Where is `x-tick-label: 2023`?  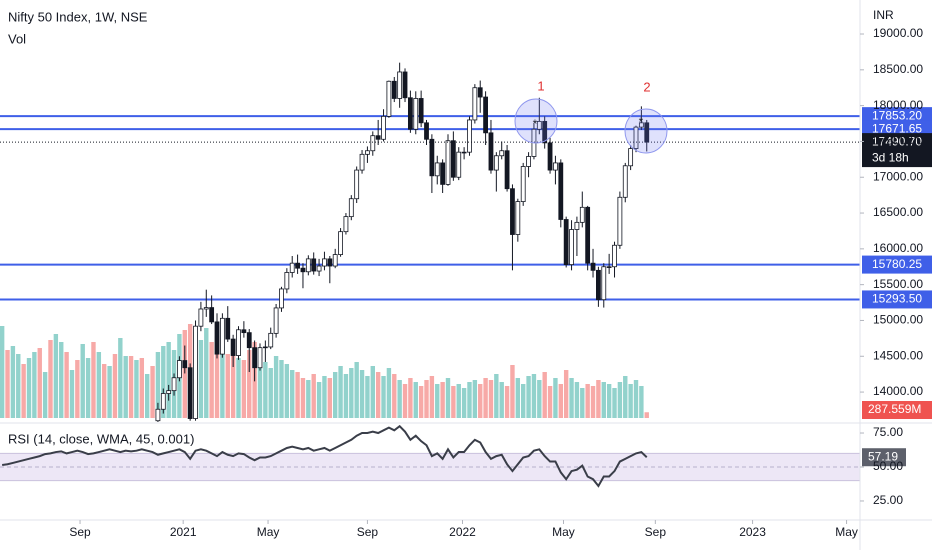 x-tick-label: 2023 is located at coordinates (752, 532).